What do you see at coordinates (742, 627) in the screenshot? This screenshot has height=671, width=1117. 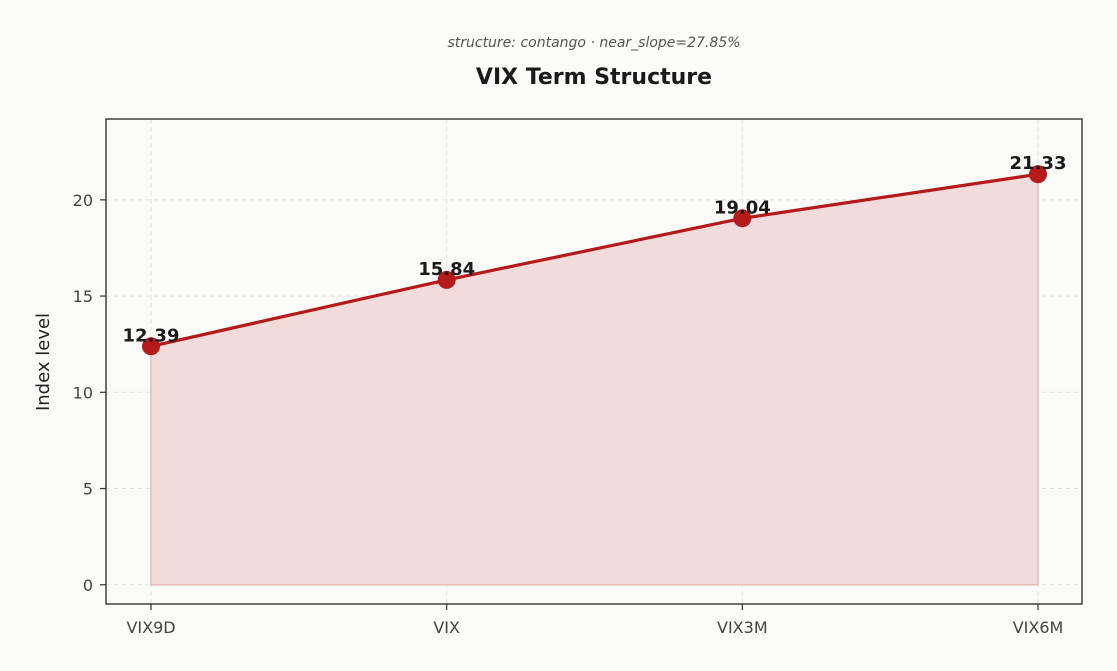 I see `x-tick-label: VIX3M` at bounding box center [742, 627].